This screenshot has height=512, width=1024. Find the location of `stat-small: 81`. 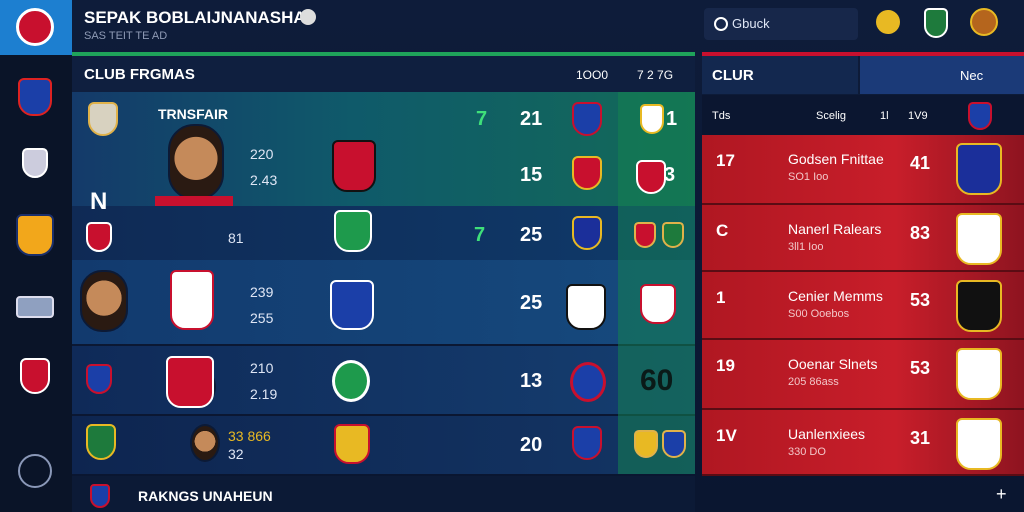

stat-small: 81 is located at coordinates (236, 238).